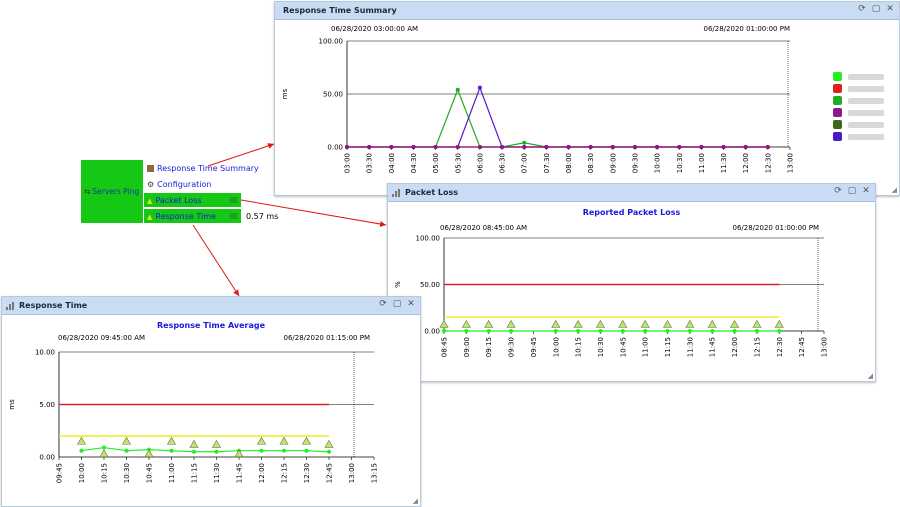 The width and height of the screenshot is (900, 507). What do you see at coordinates (430, 285) in the screenshot?
I see `y-tick-label: 50.00` at bounding box center [430, 285].